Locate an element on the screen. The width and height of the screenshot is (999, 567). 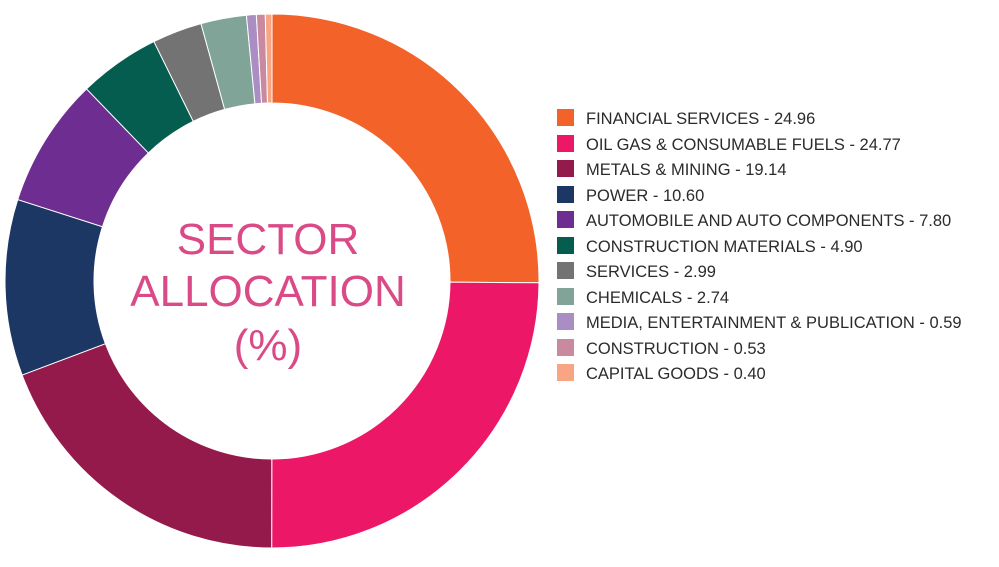
legend-label: CHEMICALS - 2.74 is located at coordinates (658, 297).